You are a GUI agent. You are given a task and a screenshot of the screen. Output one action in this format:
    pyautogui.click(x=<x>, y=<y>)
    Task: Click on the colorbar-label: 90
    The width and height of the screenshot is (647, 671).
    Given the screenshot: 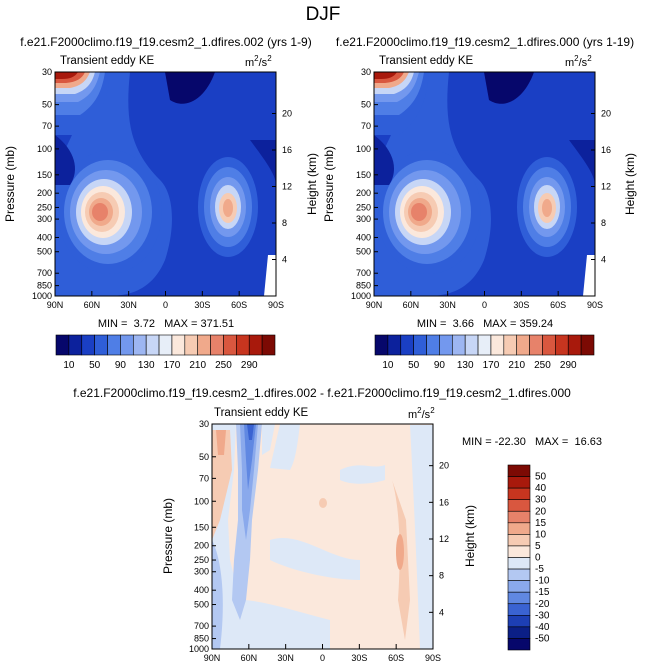 What is the action you would take?
    pyautogui.click(x=121, y=365)
    